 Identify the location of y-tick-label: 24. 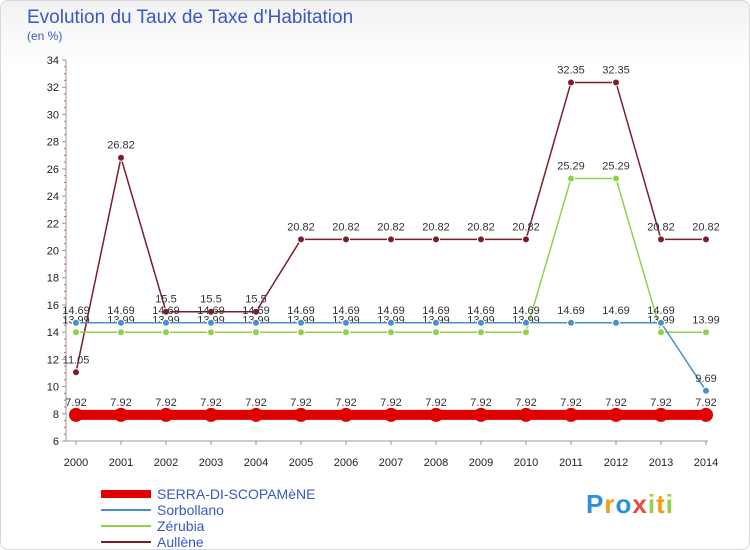
(53, 197).